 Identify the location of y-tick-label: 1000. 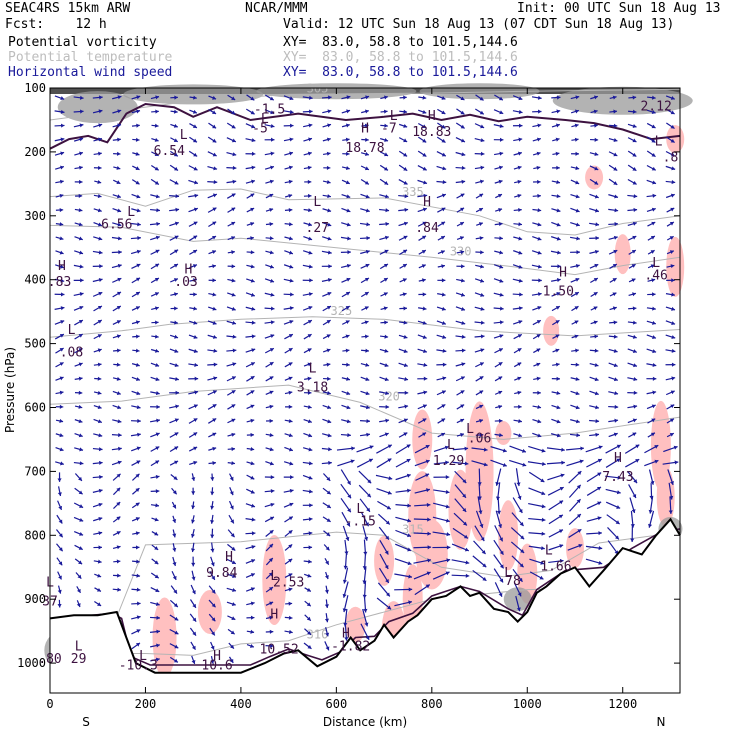
(31, 663).